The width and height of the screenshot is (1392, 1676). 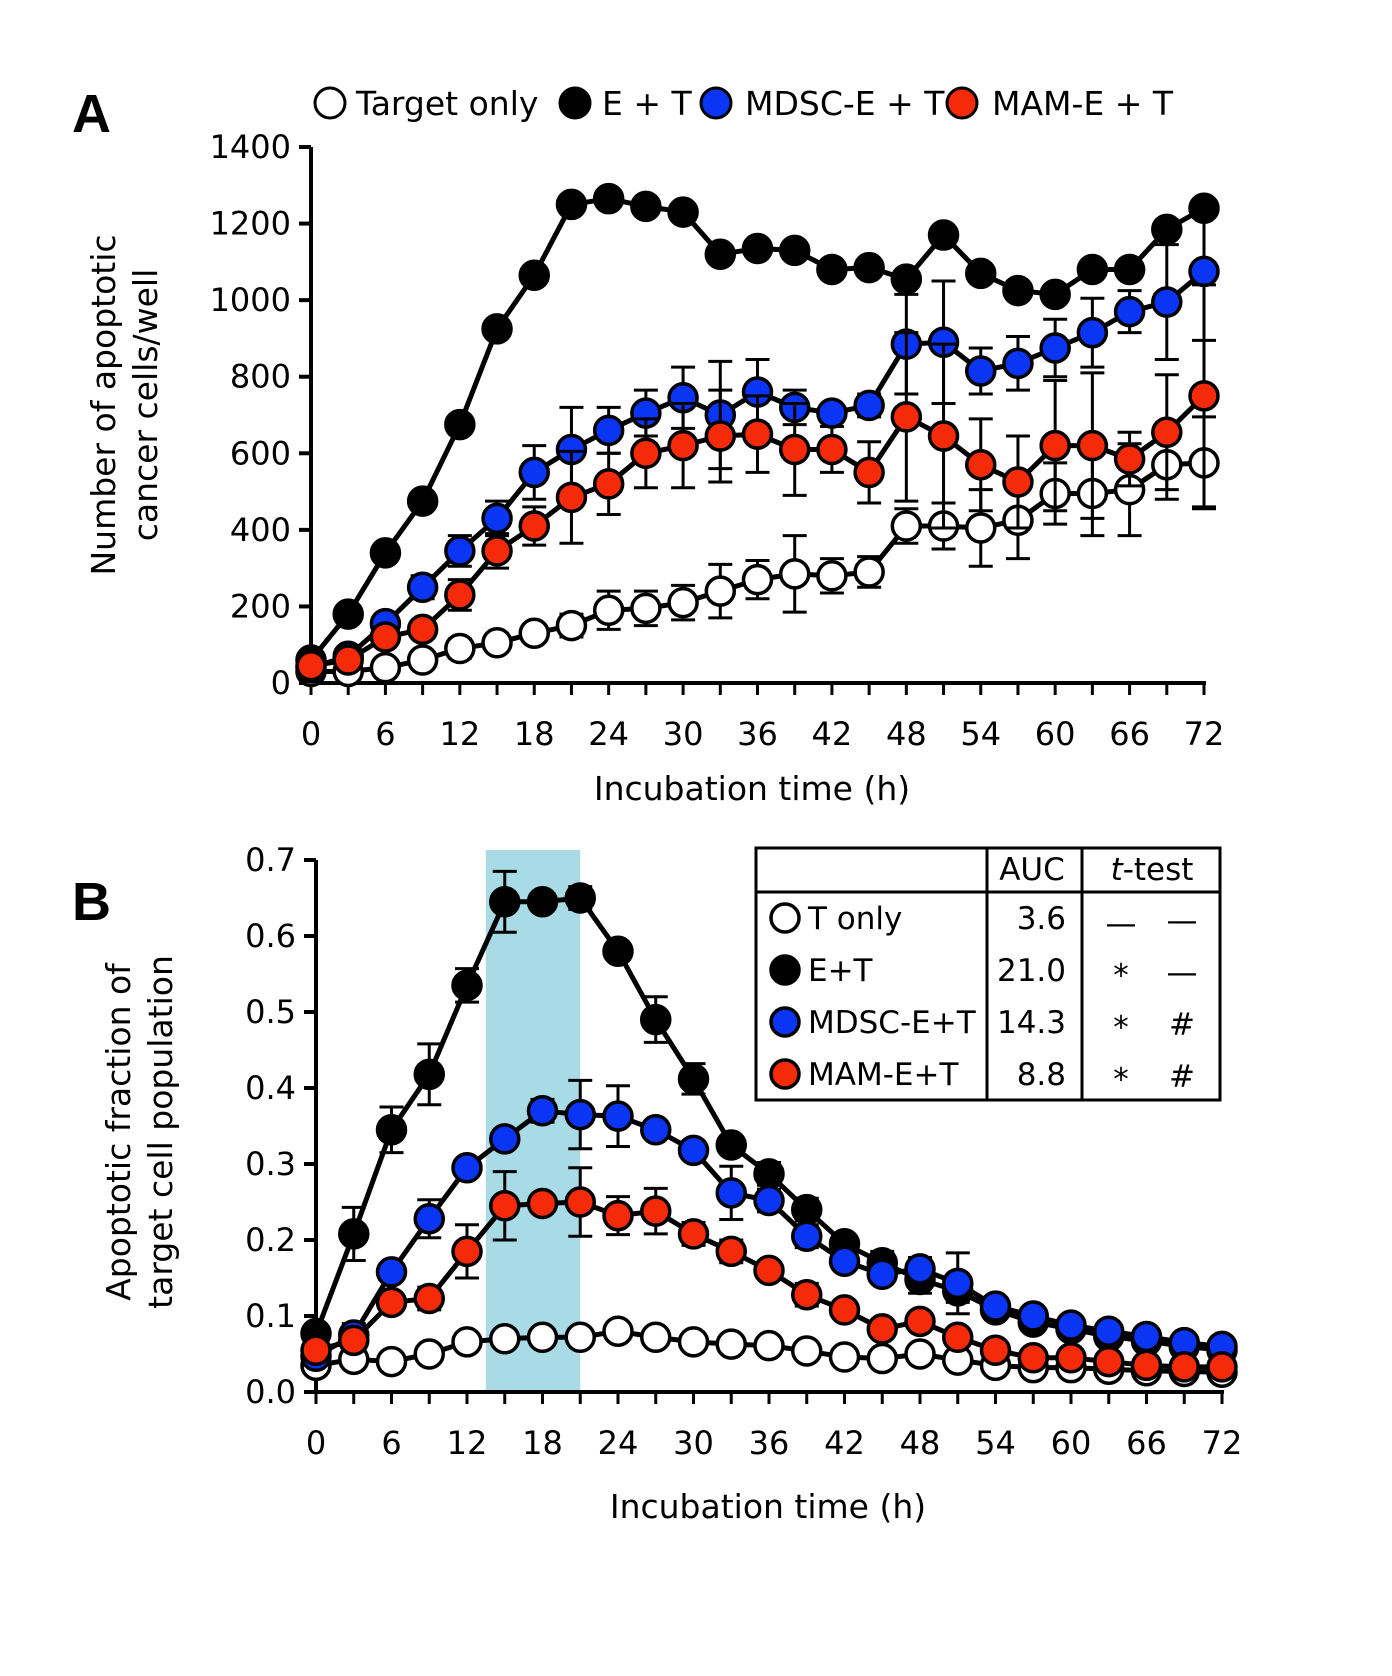 What do you see at coordinates (1041, 1075) in the screenshot?
I see `auc-table-value: 8.8` at bounding box center [1041, 1075].